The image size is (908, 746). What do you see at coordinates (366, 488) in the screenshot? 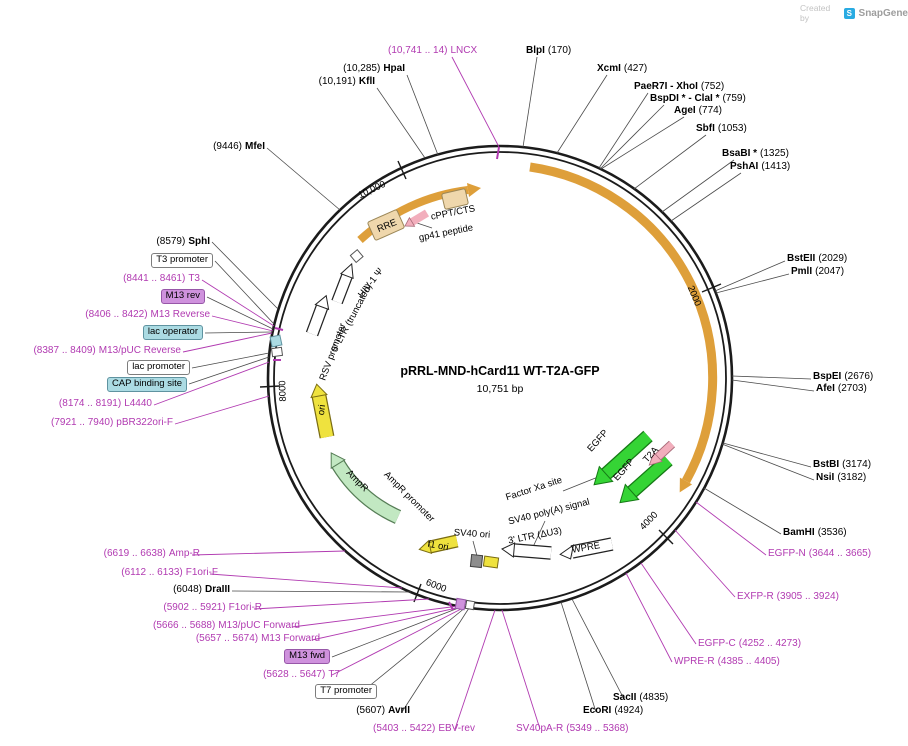
I see `ampr-arrow` at bounding box center [366, 488].